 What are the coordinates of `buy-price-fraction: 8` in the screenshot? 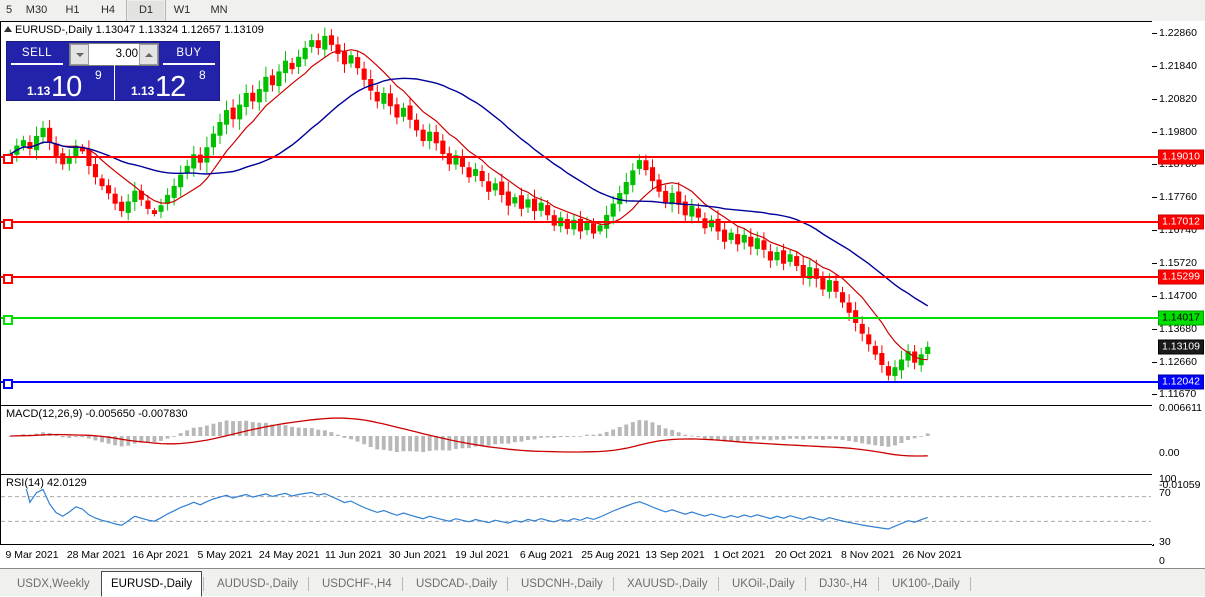 It's located at (202, 75).